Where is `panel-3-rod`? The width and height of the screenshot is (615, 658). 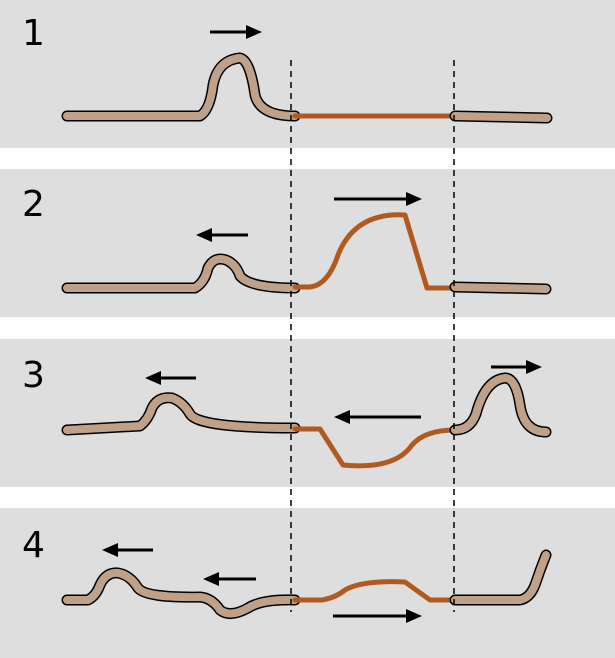 panel-3-rod is located at coordinates (375, 447).